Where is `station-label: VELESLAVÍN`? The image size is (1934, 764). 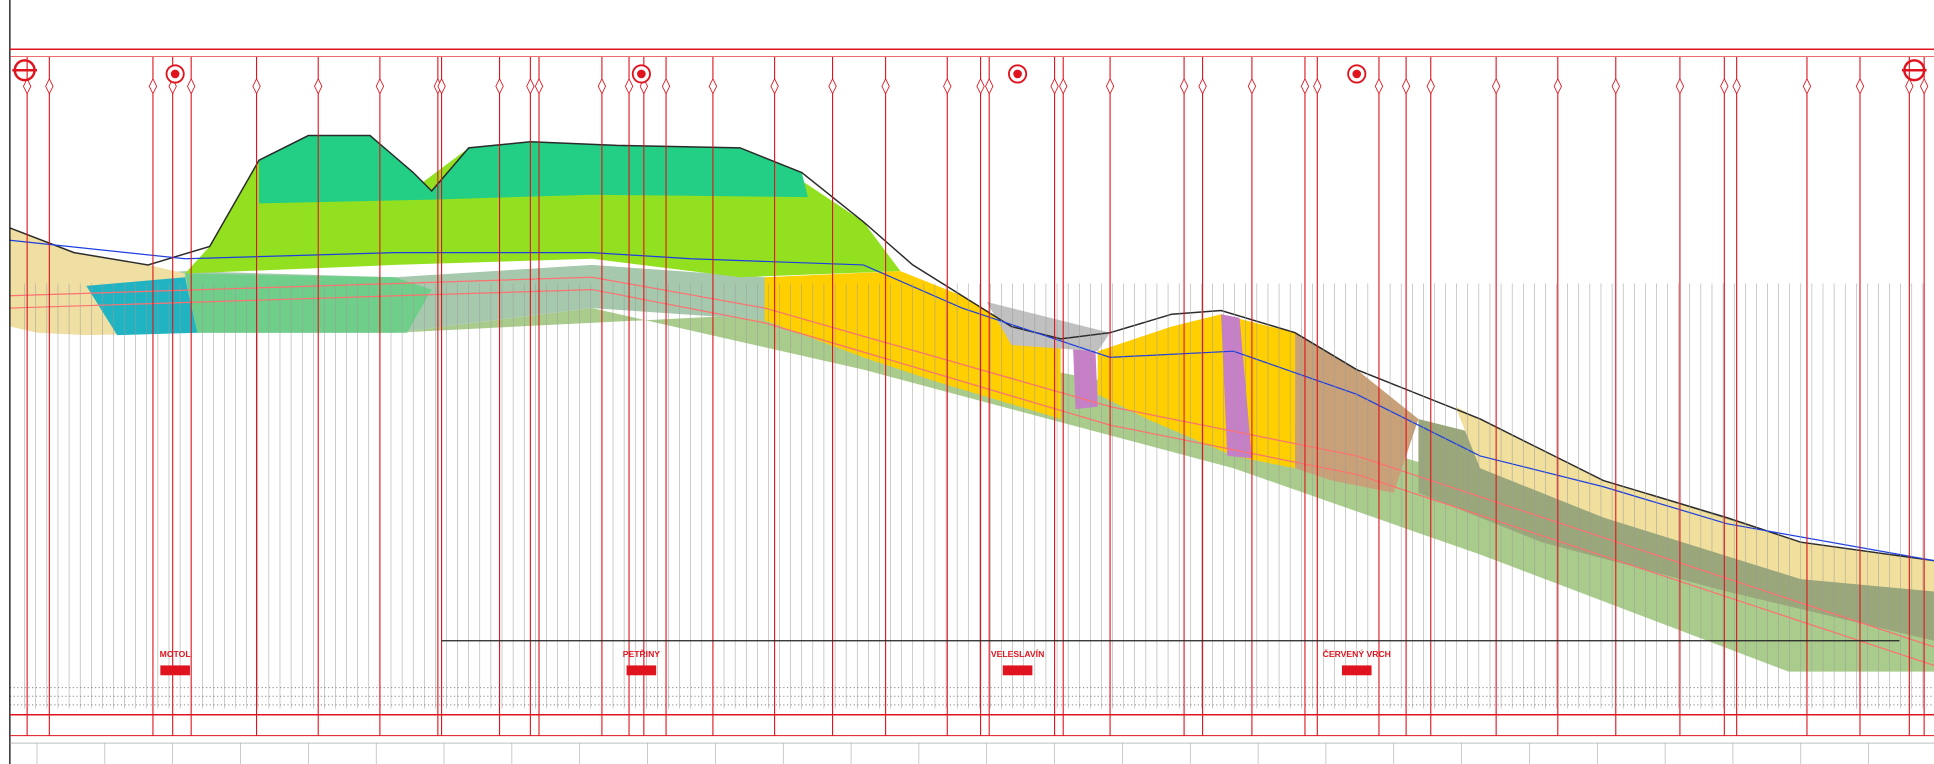 station-label: VELESLAVÍN is located at coordinates (1017, 653).